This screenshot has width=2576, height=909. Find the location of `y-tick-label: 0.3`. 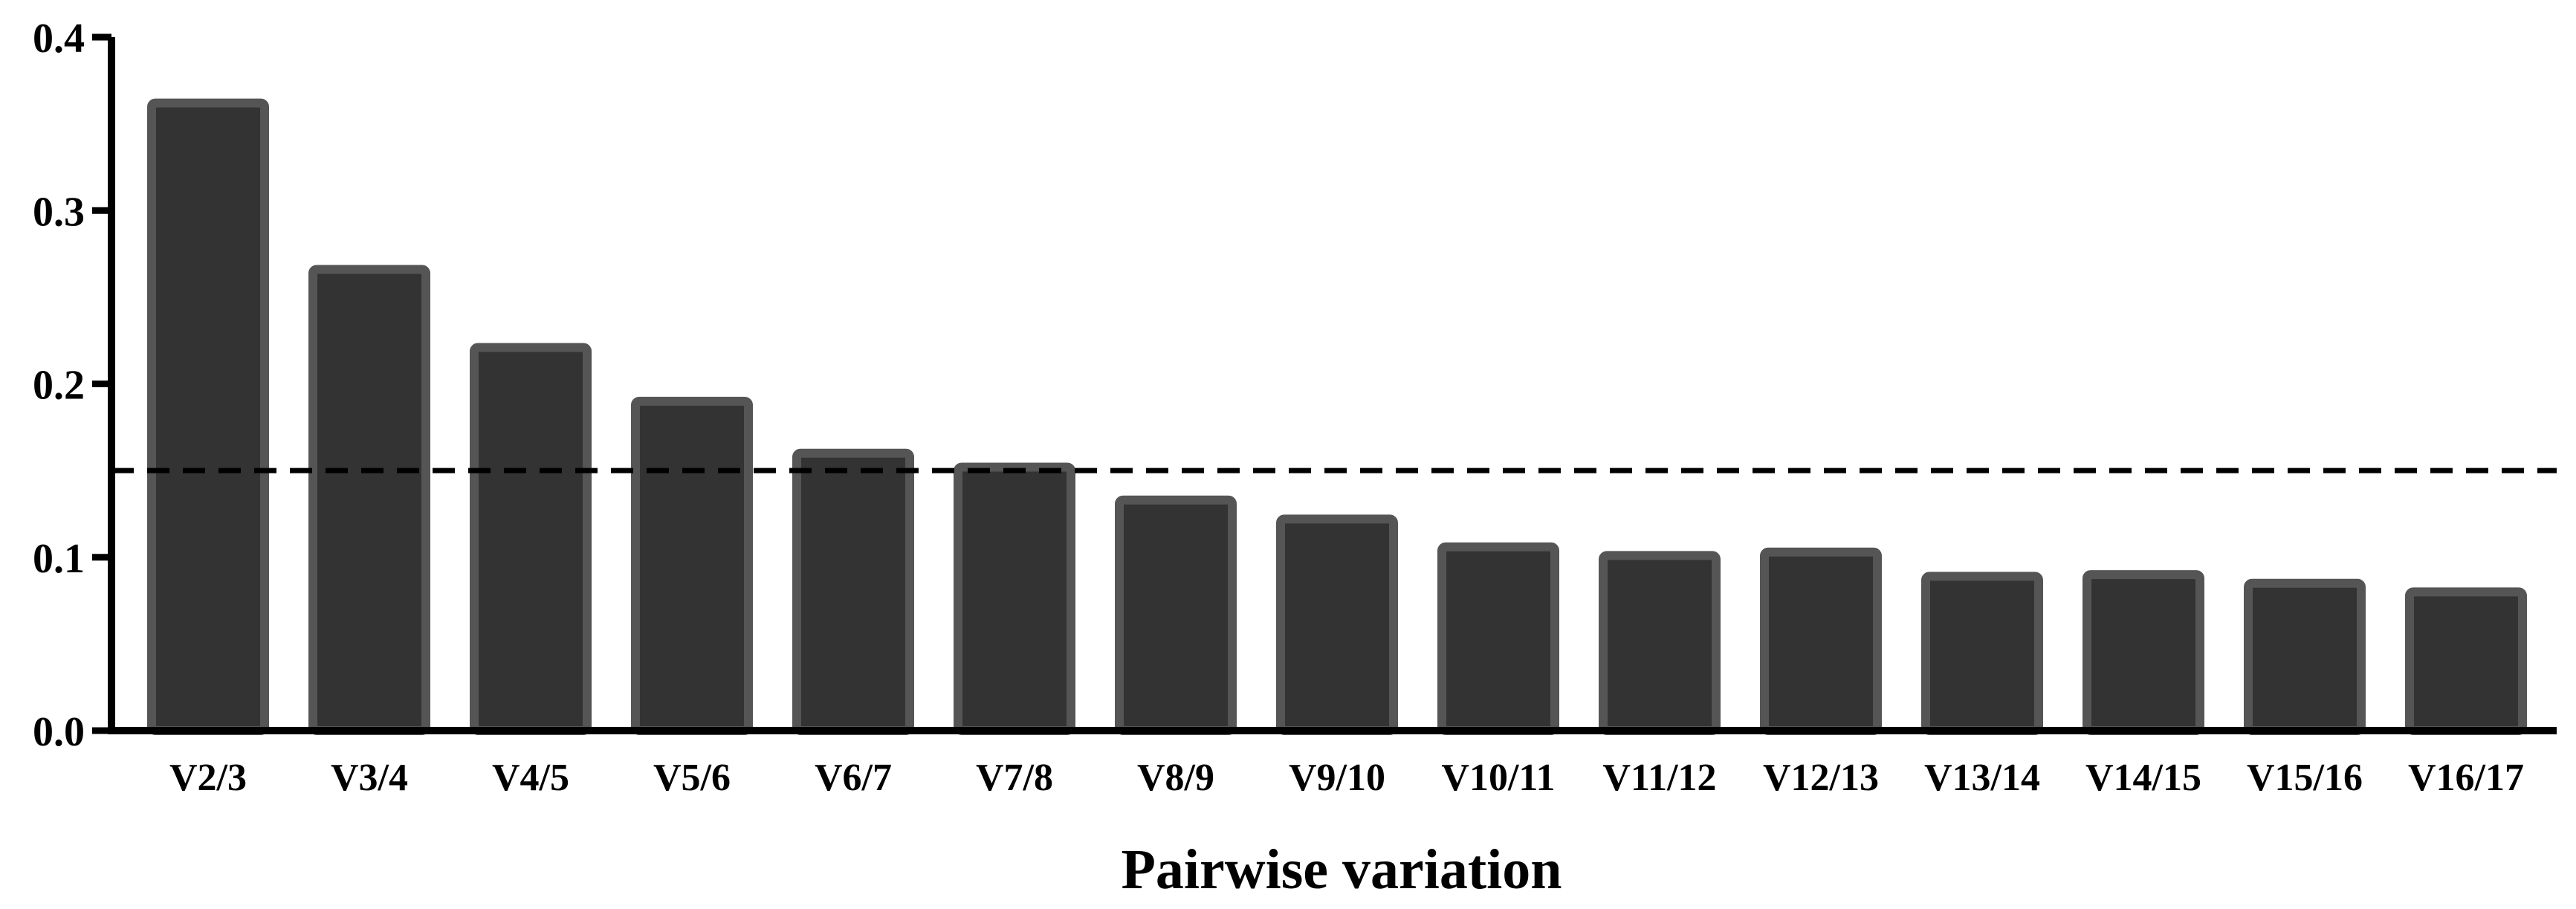

y-tick-label: 0.3 is located at coordinates (59, 212).